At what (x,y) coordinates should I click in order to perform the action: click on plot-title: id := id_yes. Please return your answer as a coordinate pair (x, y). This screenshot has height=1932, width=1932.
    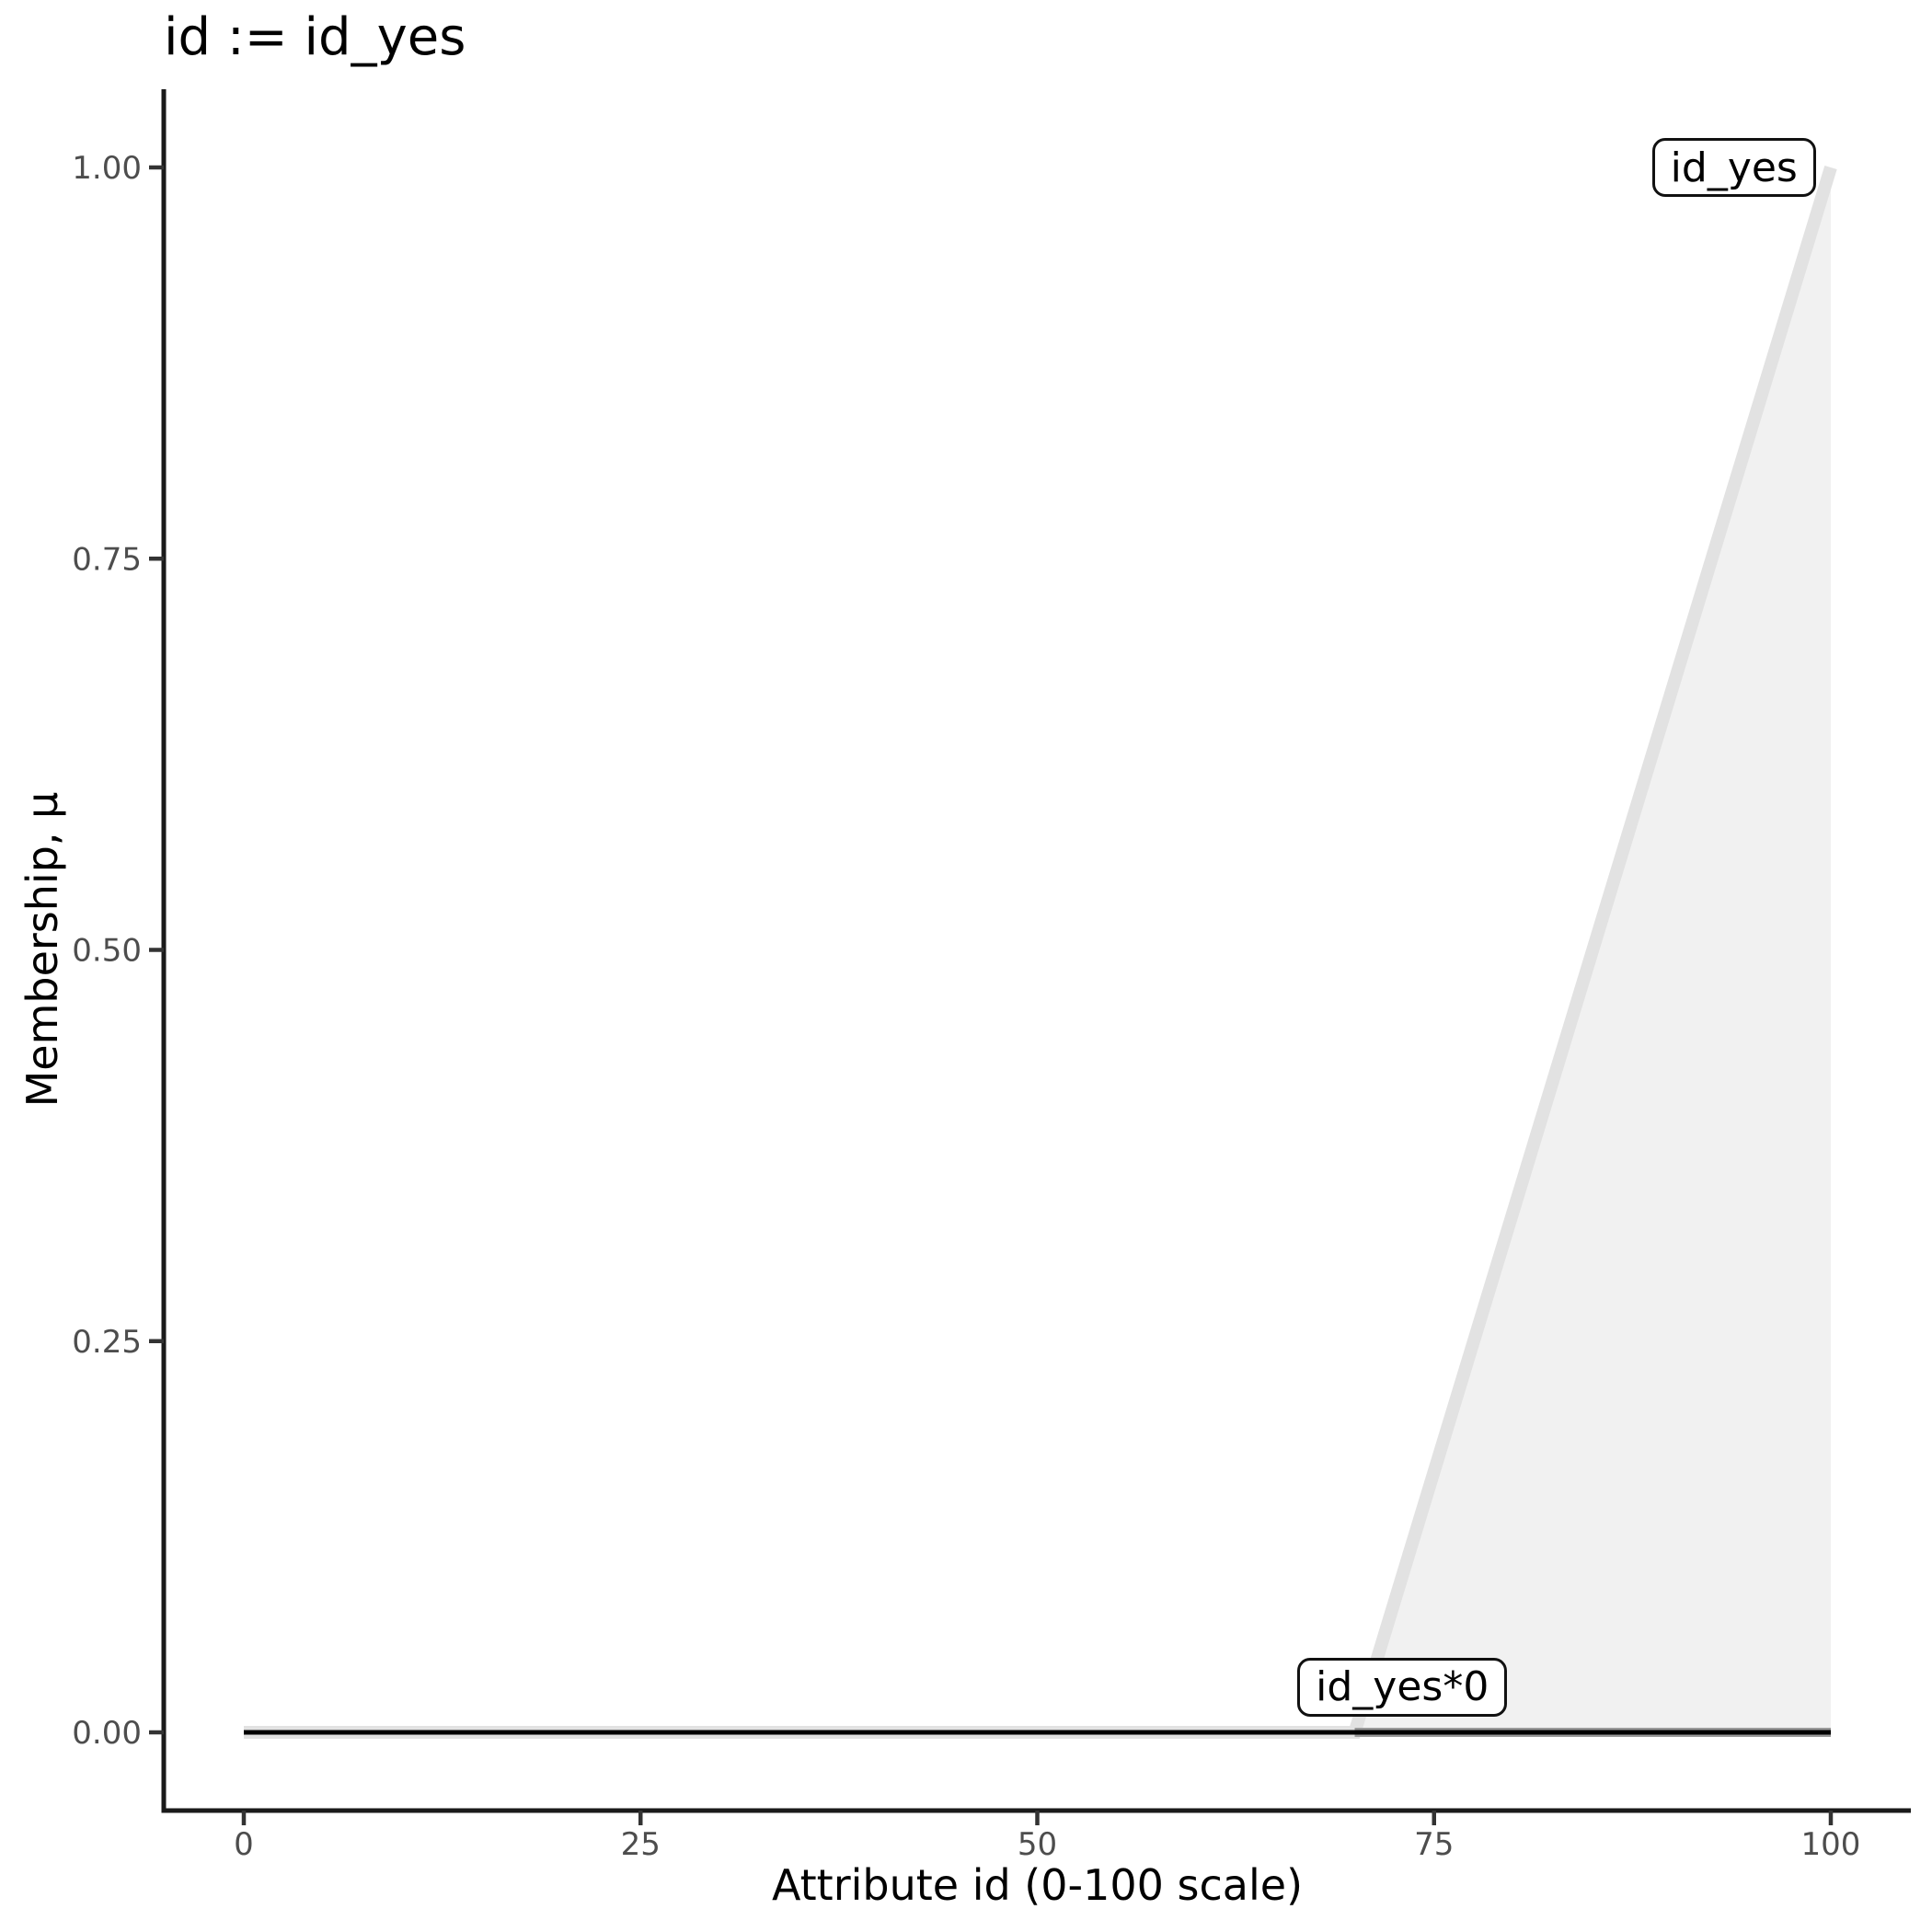
    Looking at the image, I should click on (315, 37).